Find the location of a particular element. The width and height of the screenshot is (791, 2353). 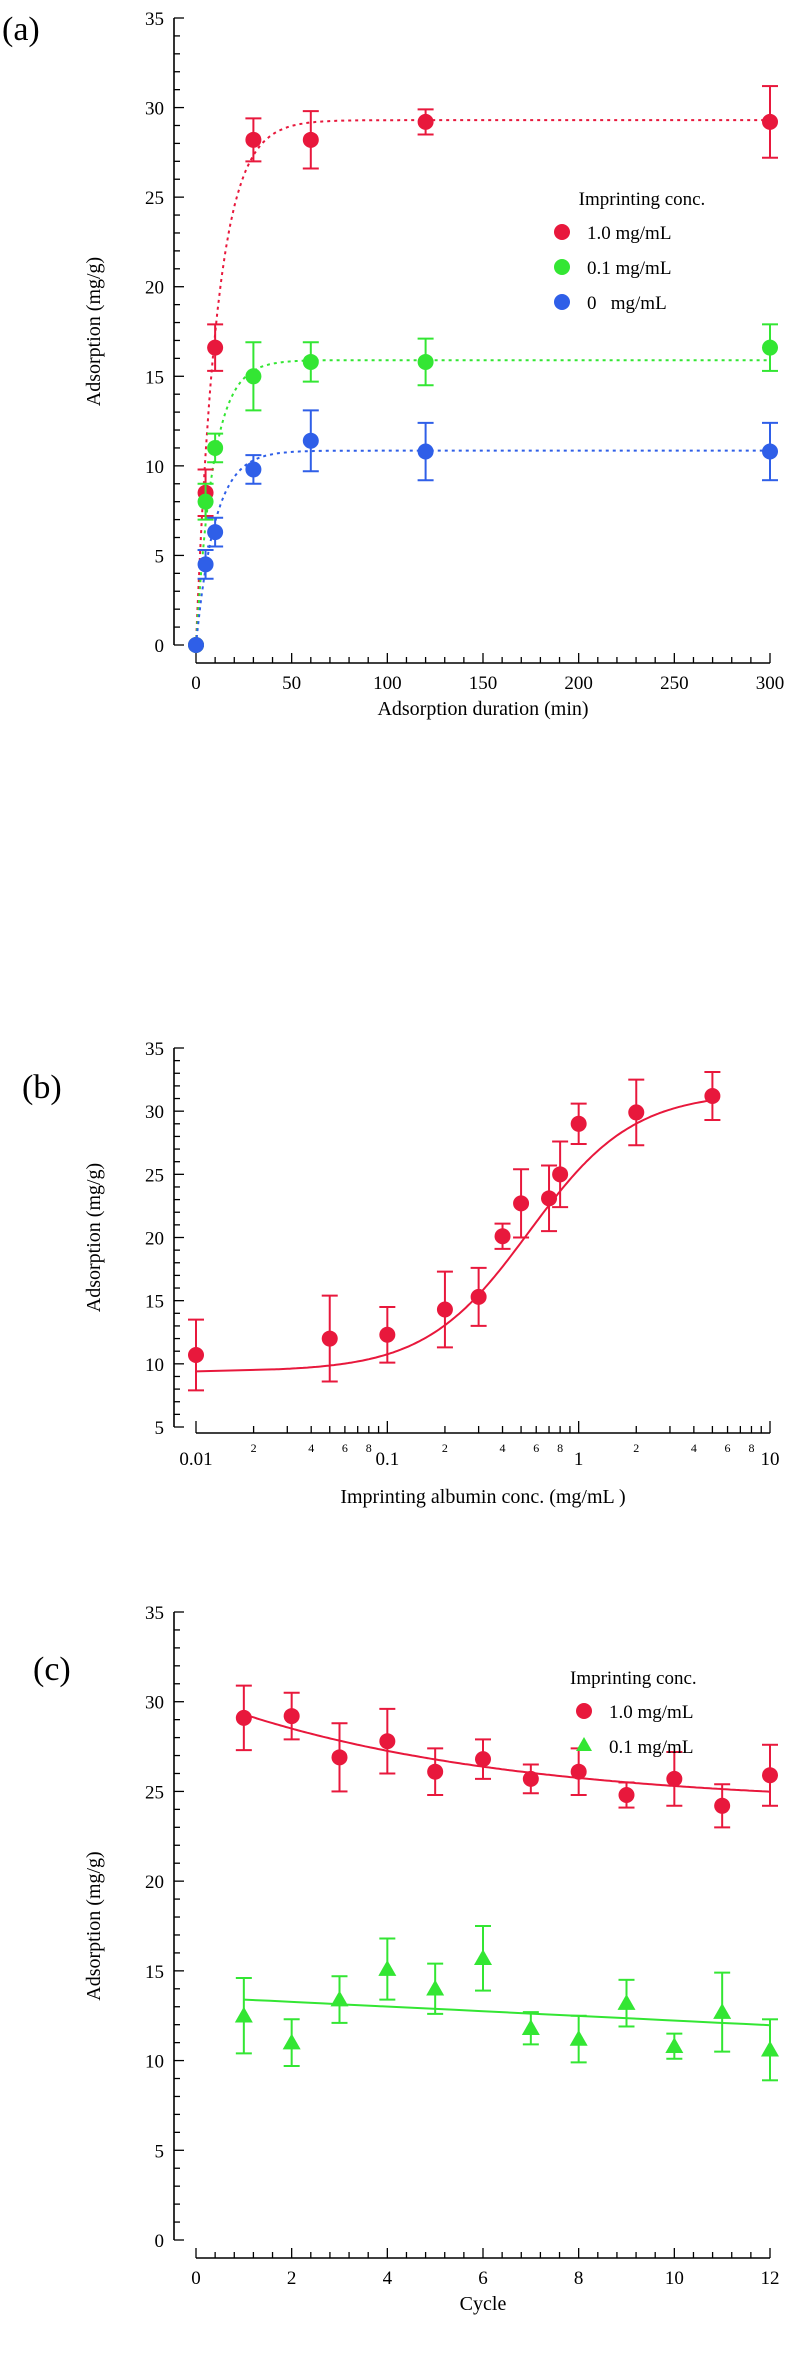

x-tick-label: 10 is located at coordinates (770, 1459).